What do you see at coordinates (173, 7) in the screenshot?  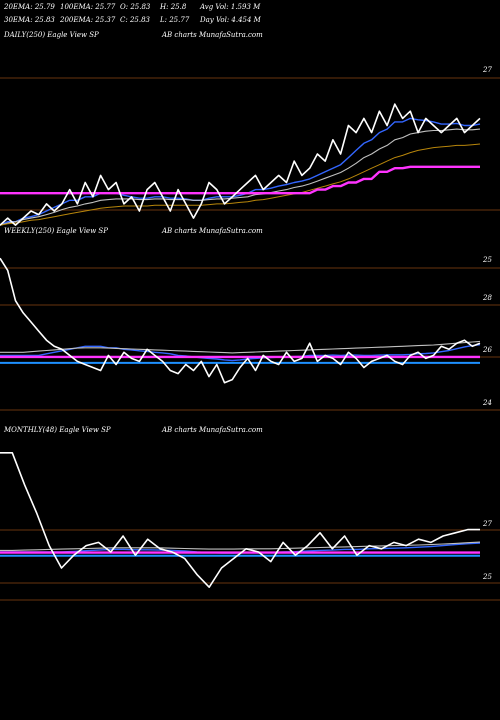 I see `stat-high: H: 25.8` at bounding box center [173, 7].